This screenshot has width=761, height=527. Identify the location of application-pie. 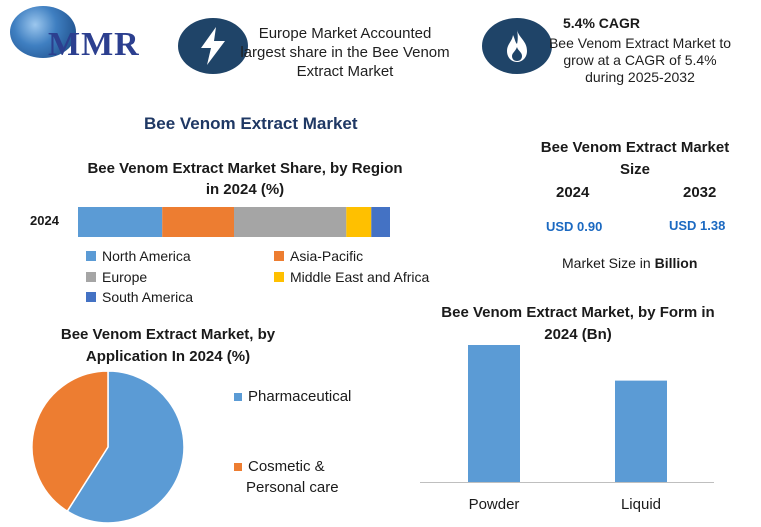
(108, 447).